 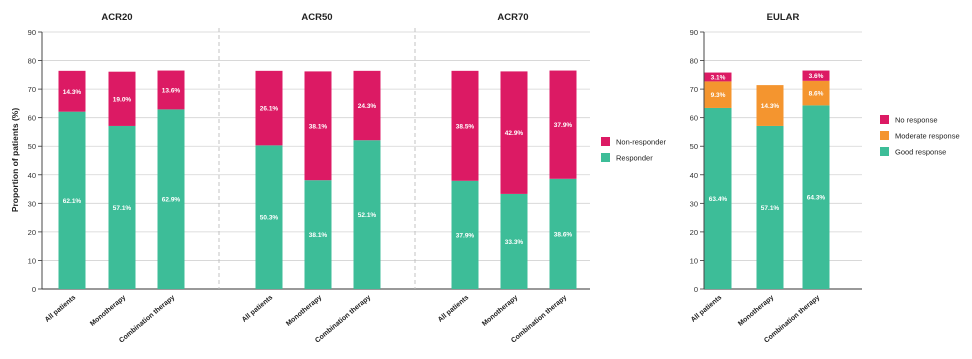 I want to click on y-axis-label: Proportion of patients (%), so click(x=15, y=160).